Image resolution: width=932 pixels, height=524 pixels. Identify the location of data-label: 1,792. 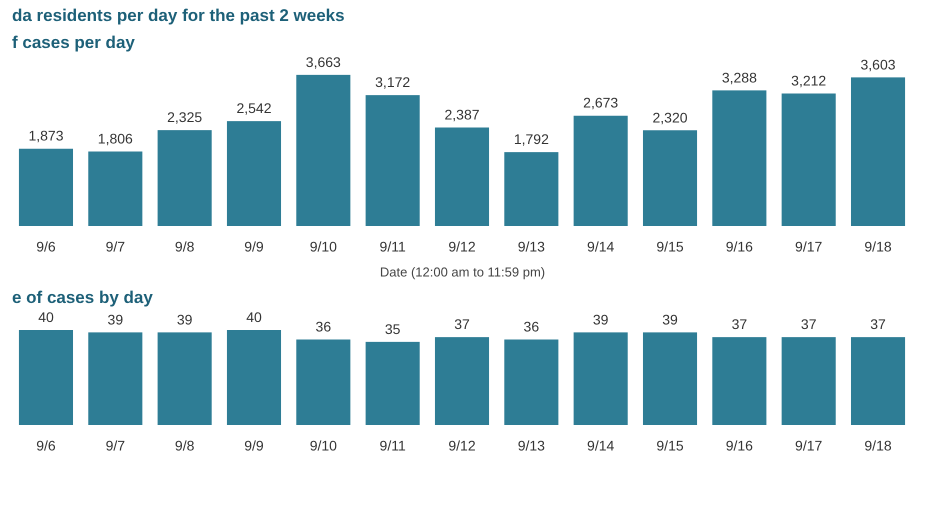
(532, 139).